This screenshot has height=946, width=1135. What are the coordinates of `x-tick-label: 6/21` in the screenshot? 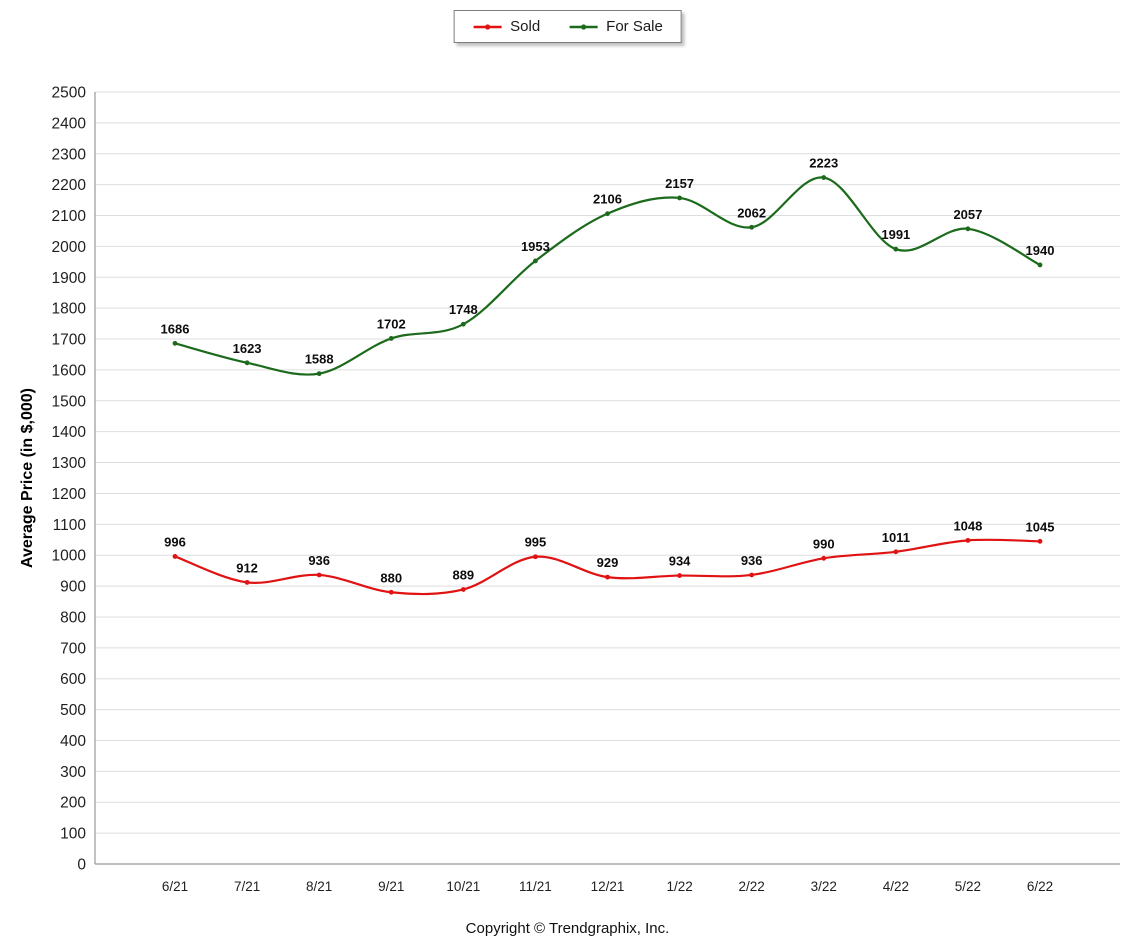 It's located at (175, 886).